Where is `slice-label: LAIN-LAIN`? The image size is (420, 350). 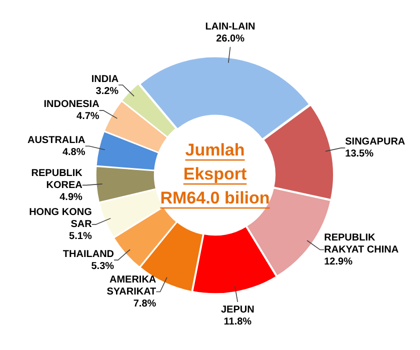 slice-label: LAIN-LAIN is located at coordinates (230, 27).